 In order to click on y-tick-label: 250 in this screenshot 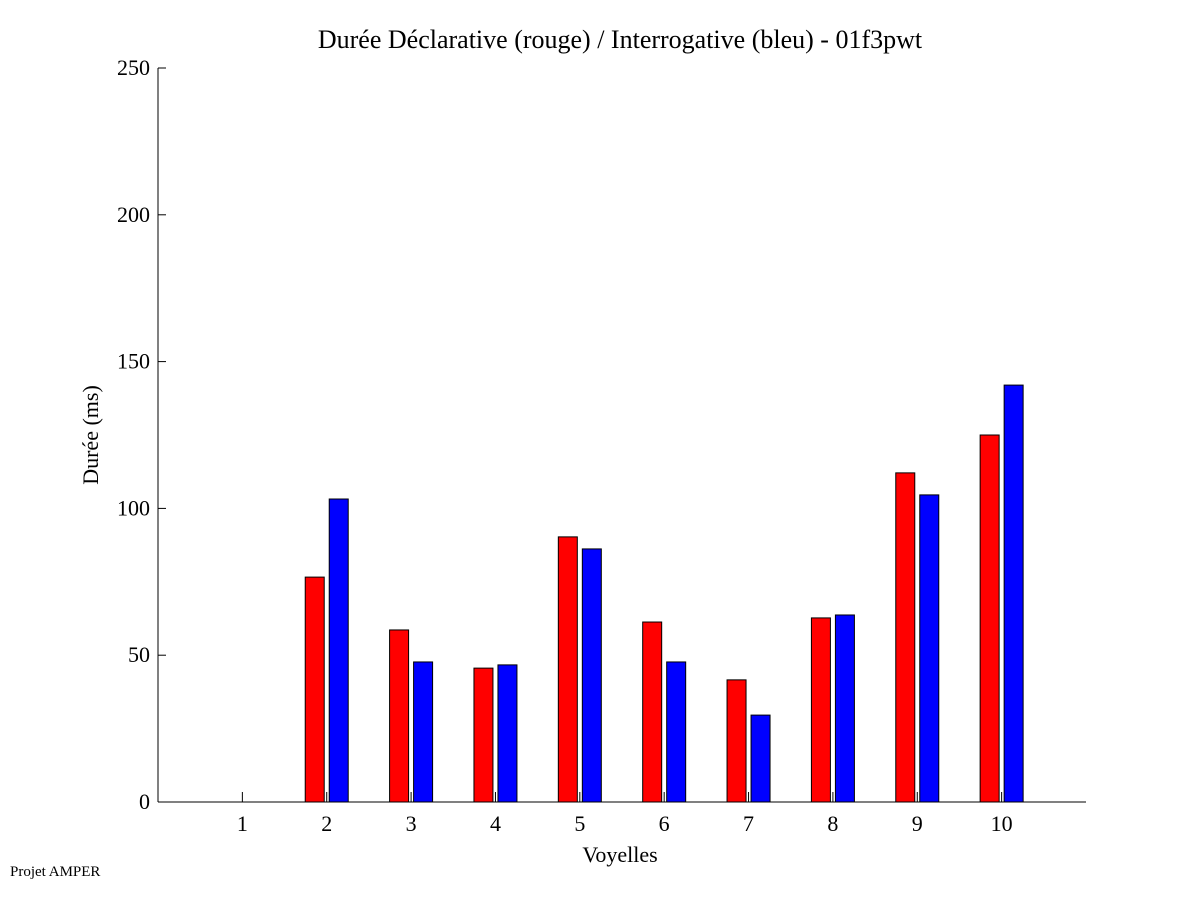, I will do `click(133, 67)`.